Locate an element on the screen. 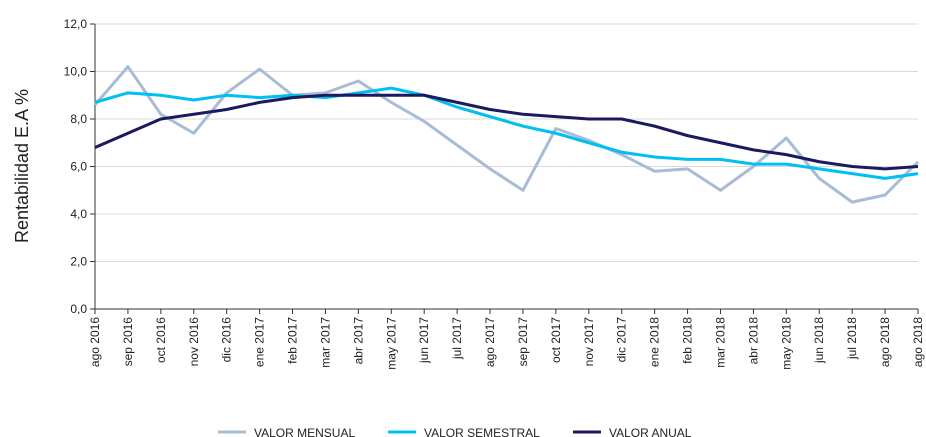 This screenshot has width=926, height=437. x-tick-label: oct 2016 is located at coordinates (161, 340).